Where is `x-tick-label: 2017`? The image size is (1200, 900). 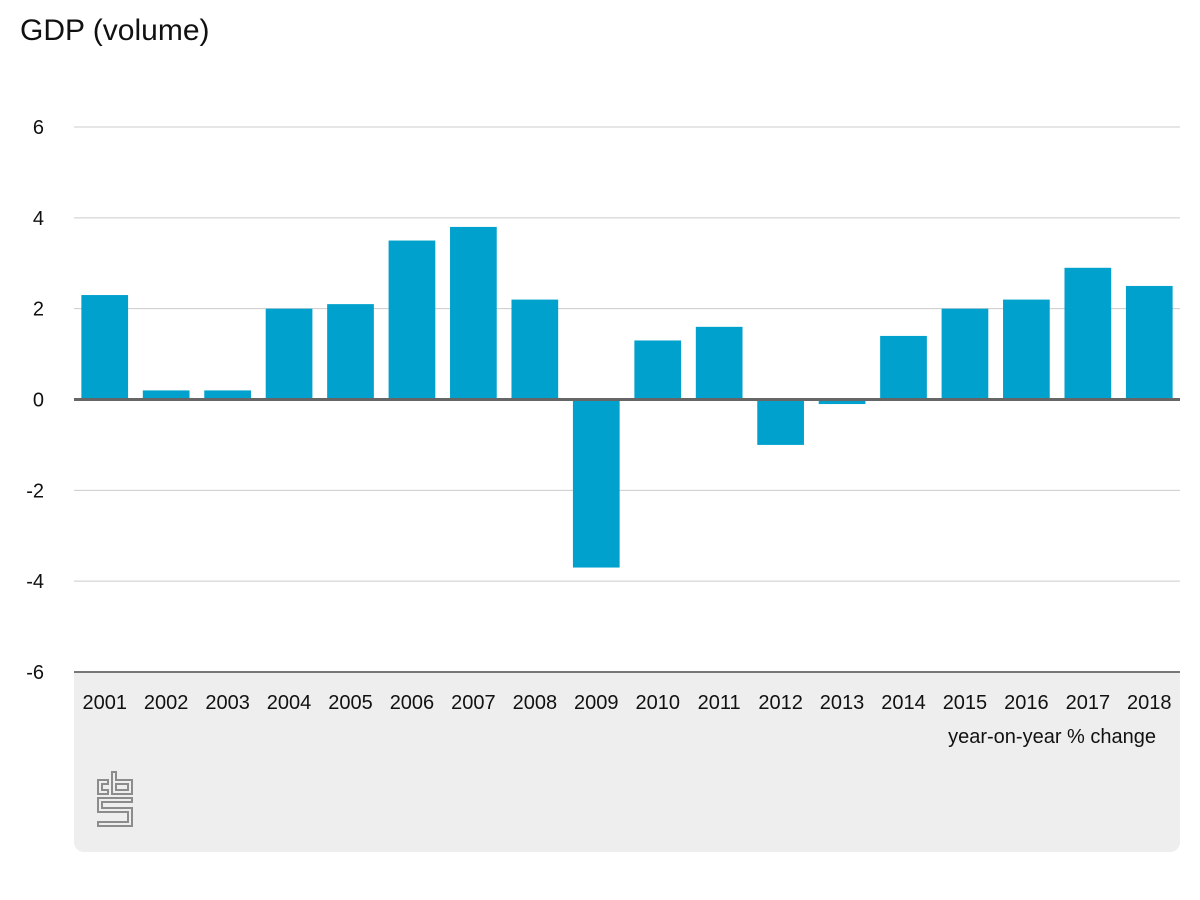
x-tick-label: 2017 is located at coordinates (1088, 703).